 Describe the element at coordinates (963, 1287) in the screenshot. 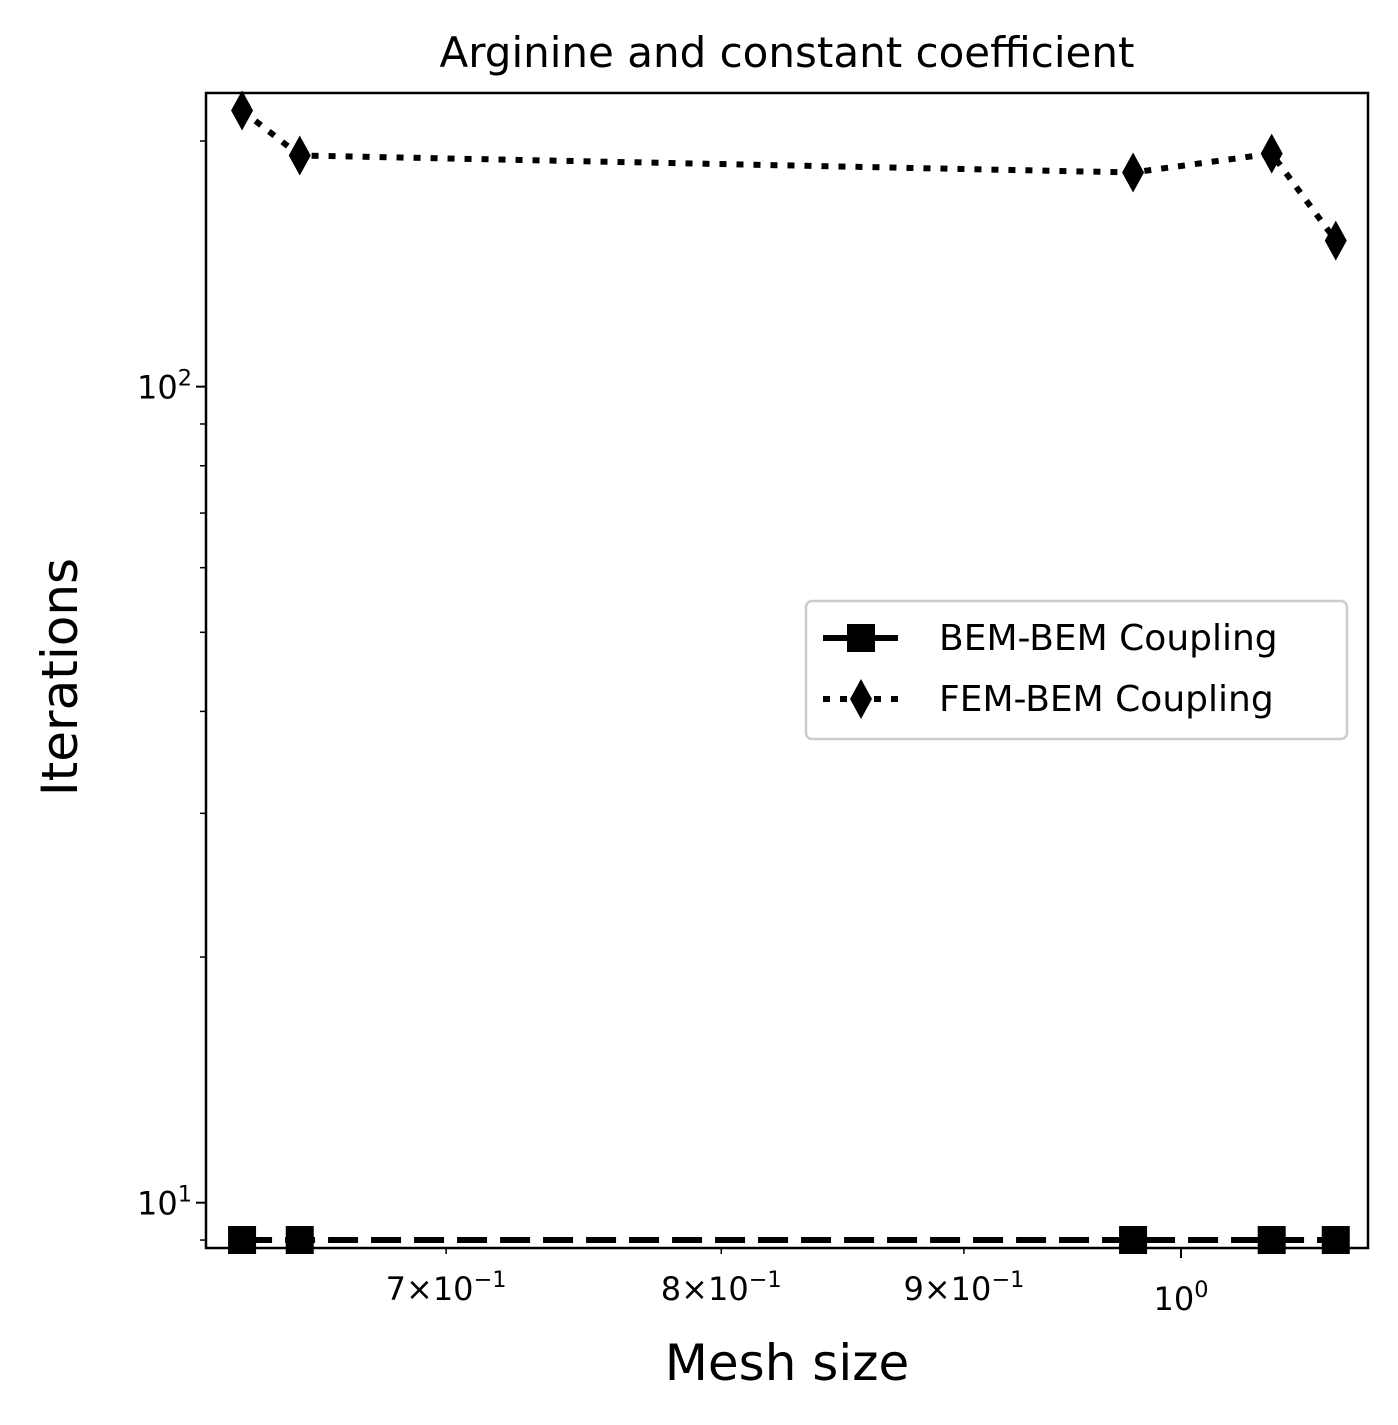

I see `x-tick-label-2: 9×10⁻¹` at that location.